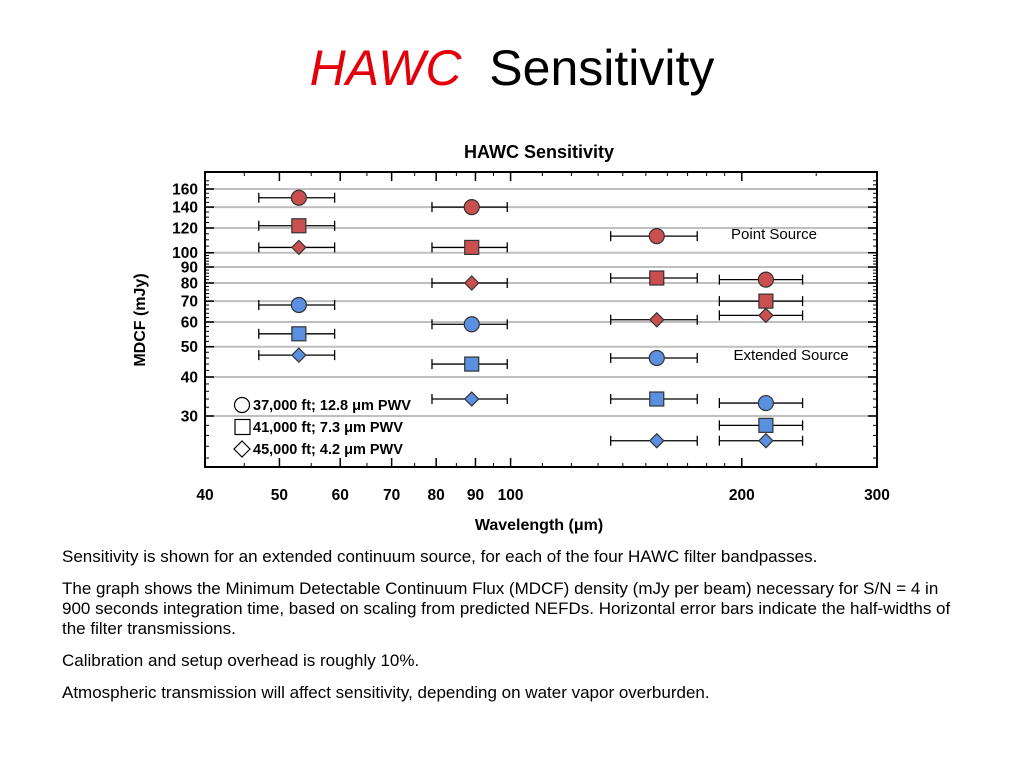 The image size is (1024, 768). What do you see at coordinates (279, 495) in the screenshot?
I see `x-tick-label: 50` at bounding box center [279, 495].